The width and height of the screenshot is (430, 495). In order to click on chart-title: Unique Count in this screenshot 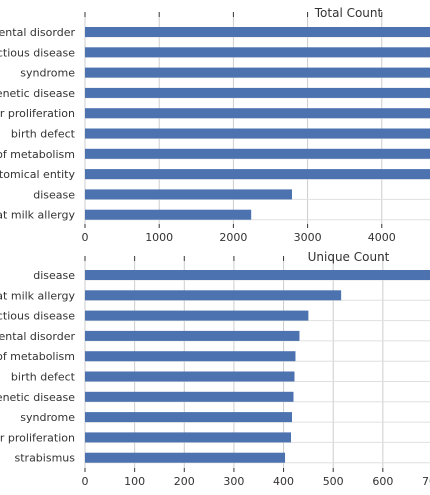, I will do `click(349, 257)`.